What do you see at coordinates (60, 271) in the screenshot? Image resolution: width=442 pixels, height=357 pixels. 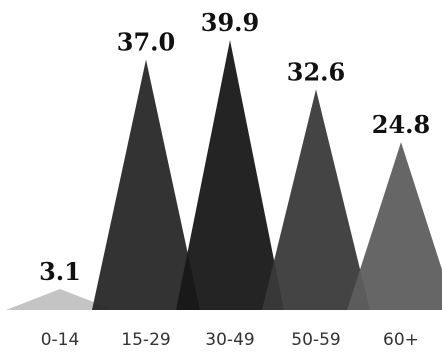 I see `data-label-0-14: 3.1` at bounding box center [60, 271].